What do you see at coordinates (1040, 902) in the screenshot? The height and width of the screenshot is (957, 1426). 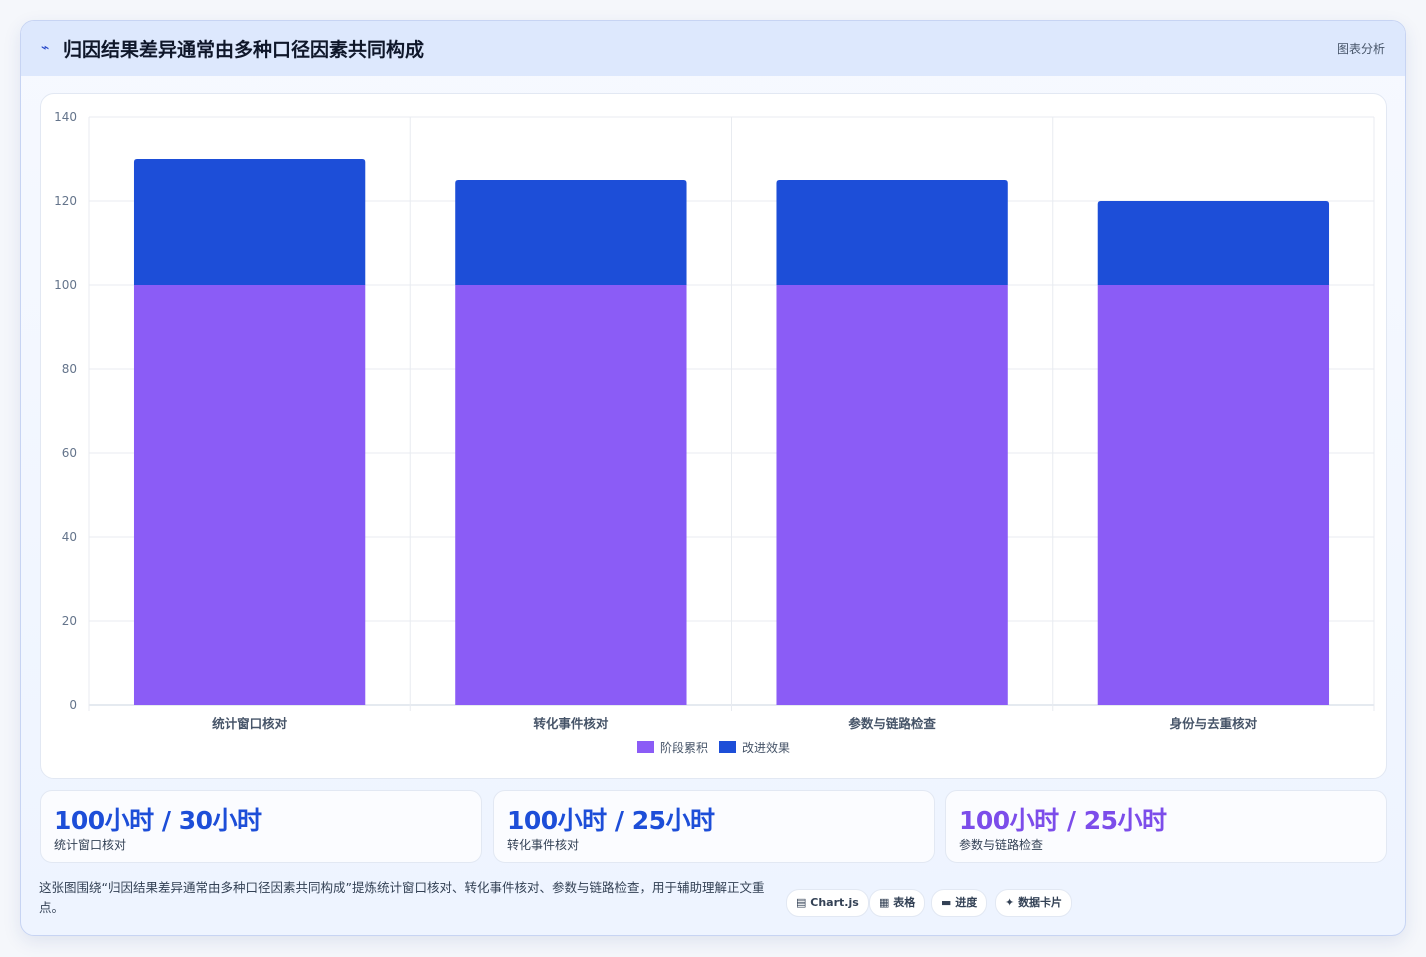 I see `pill-label: 数据卡片` at bounding box center [1040, 902].